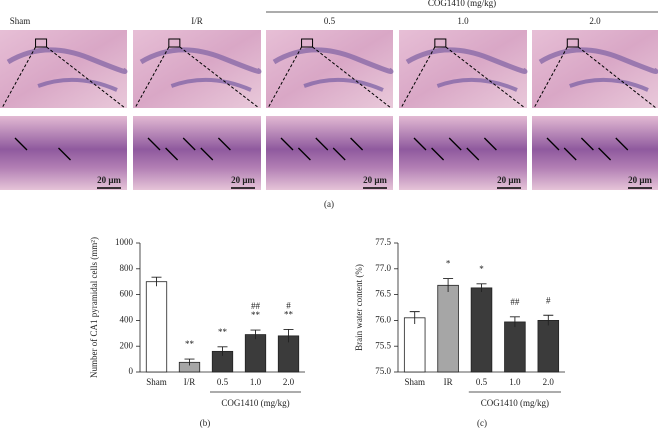  What do you see at coordinates (383, 371) in the screenshot?
I see `y-tick-label: 75.0` at bounding box center [383, 371].